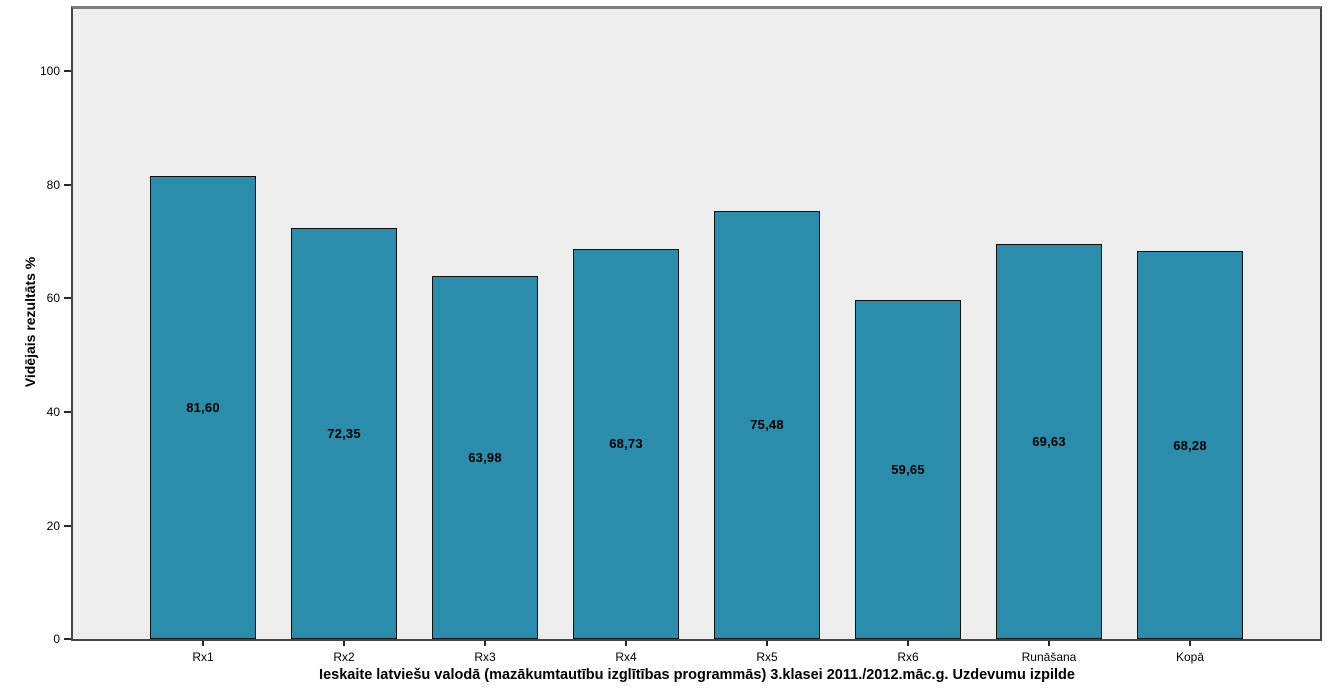  What do you see at coordinates (30, 322) in the screenshot?
I see `y-axis-title: Vidējais rezultāts %` at bounding box center [30, 322].